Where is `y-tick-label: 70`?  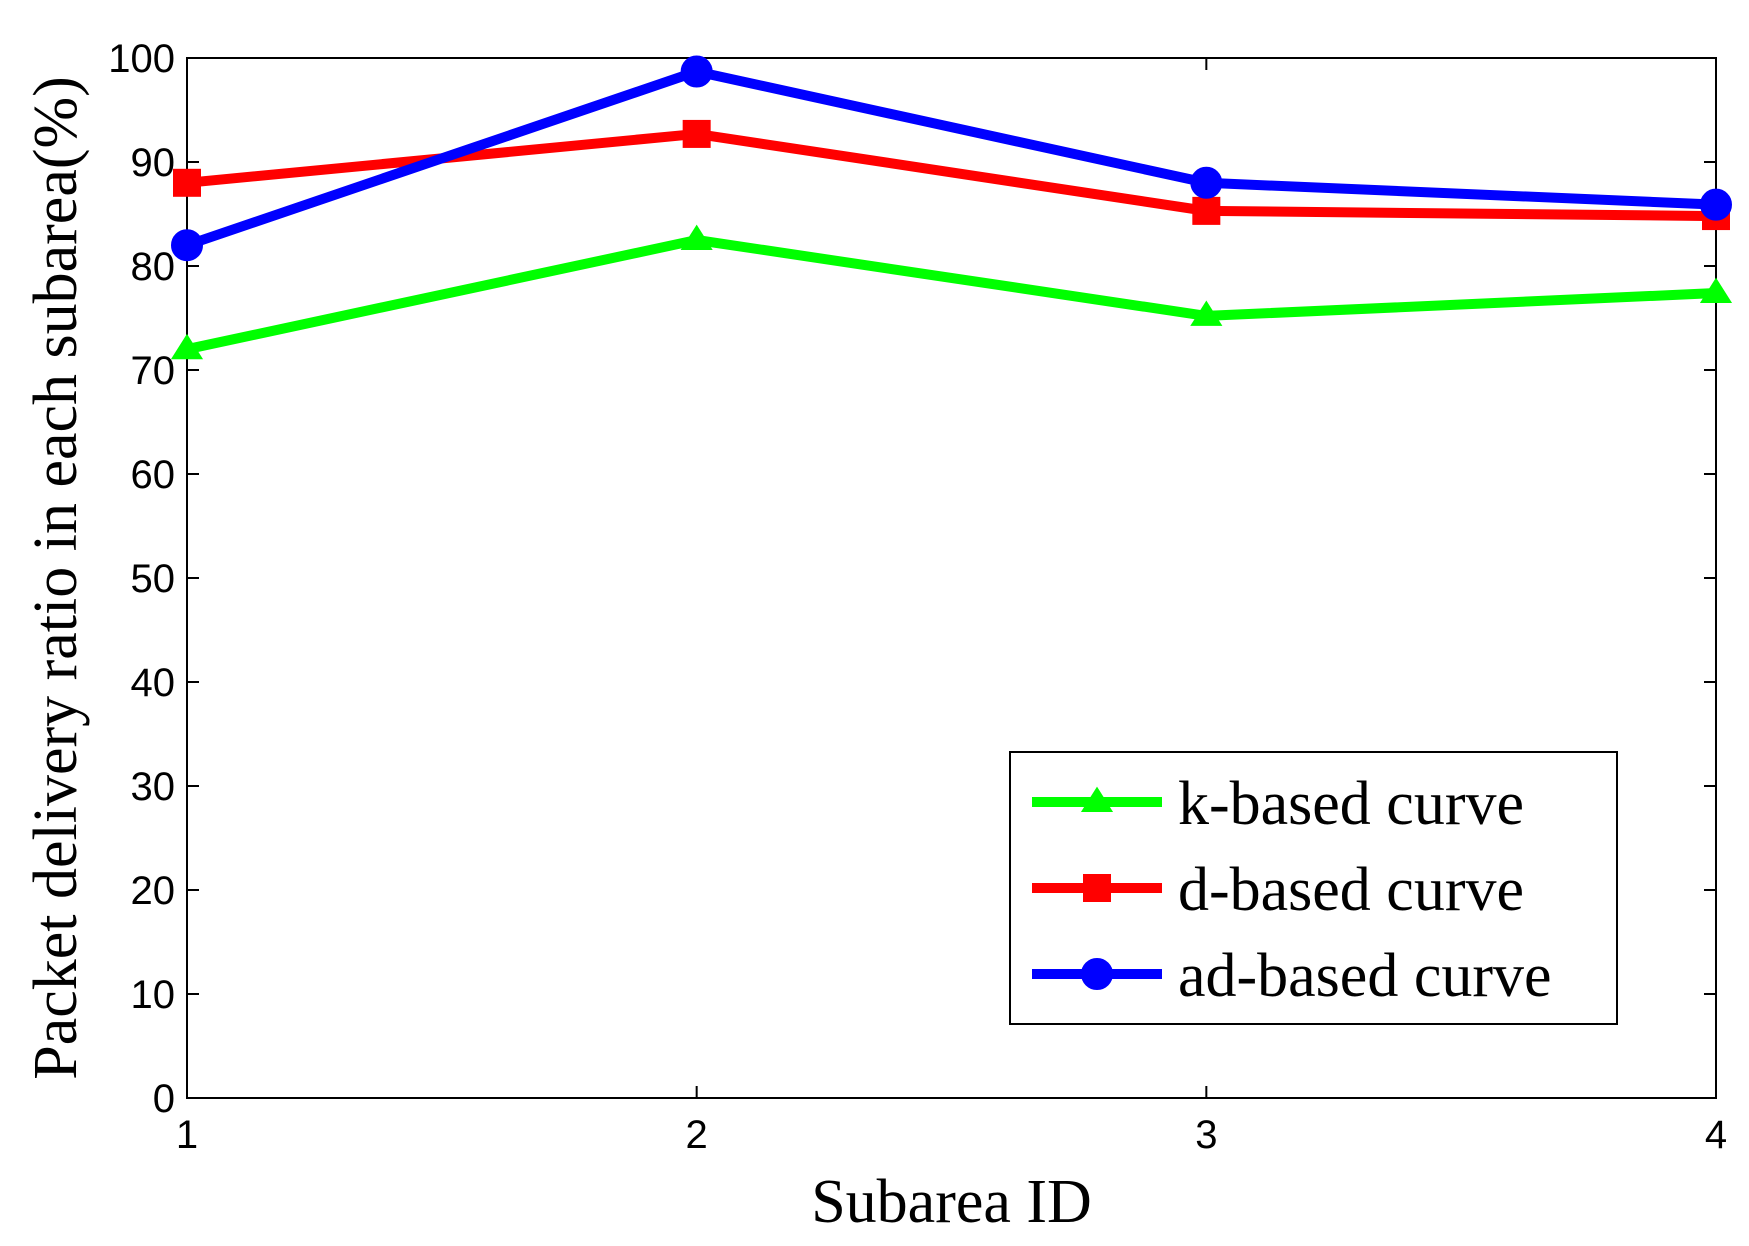 y-tick-label: 70 is located at coordinates (153, 371).